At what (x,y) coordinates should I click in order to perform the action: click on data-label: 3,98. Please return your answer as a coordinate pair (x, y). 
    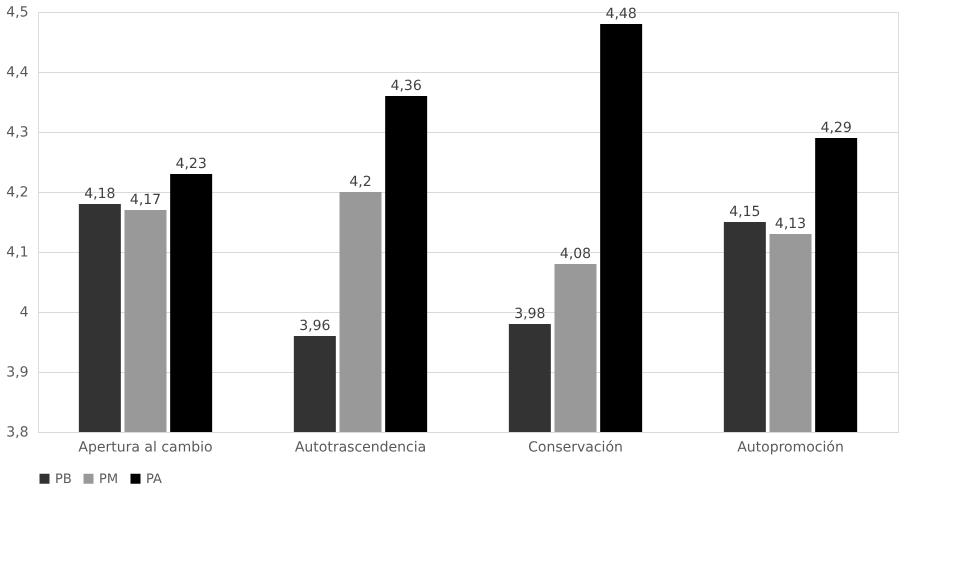
    Looking at the image, I should click on (530, 314).